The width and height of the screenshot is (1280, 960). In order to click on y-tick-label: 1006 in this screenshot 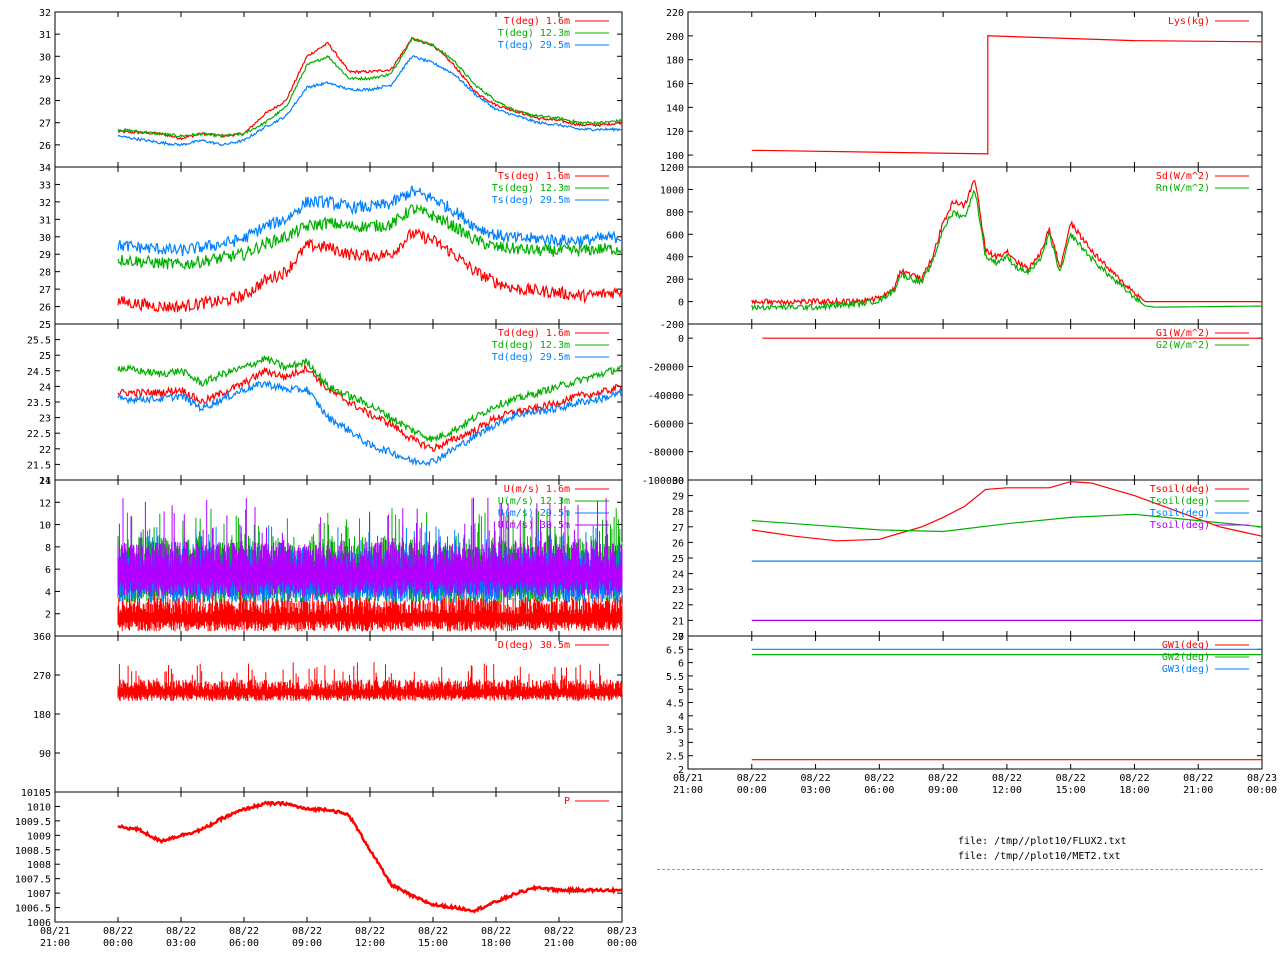, I will do `click(39, 923)`.